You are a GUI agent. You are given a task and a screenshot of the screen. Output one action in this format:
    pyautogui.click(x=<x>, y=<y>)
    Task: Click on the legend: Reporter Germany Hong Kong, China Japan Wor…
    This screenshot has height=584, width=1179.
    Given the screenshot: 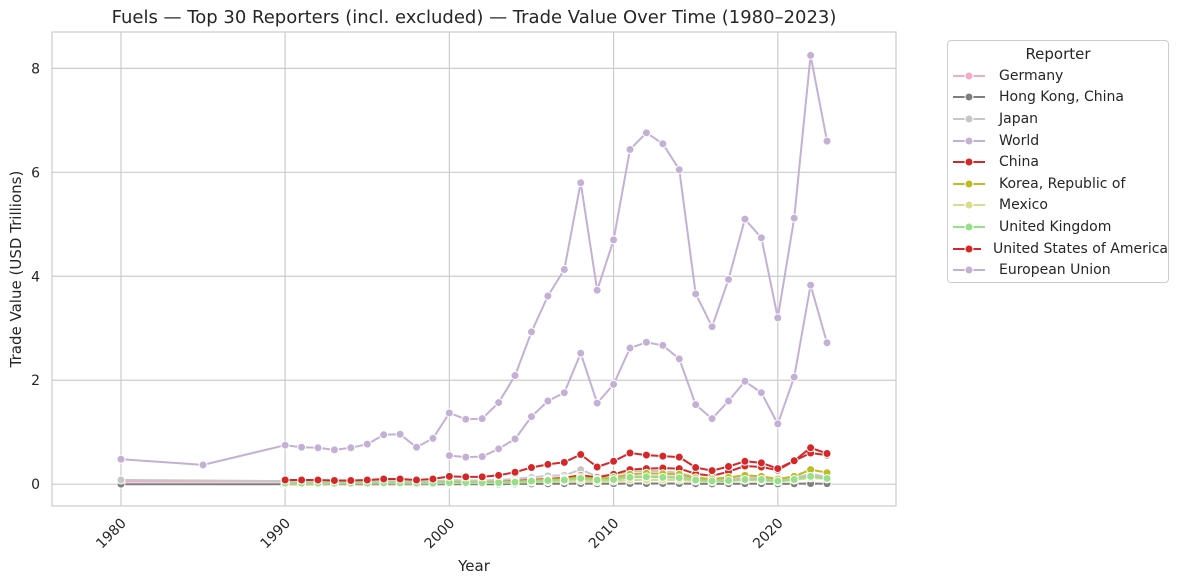 What is the action you would take?
    pyautogui.click(x=1058, y=161)
    